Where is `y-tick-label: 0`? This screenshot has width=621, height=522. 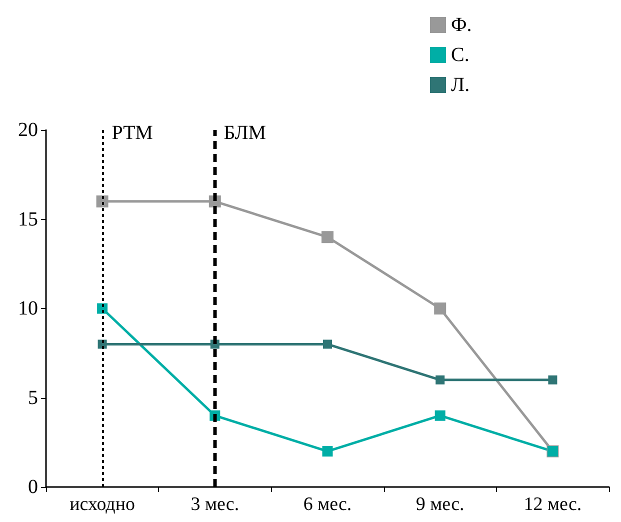
y-tick-label: 0 is located at coordinates (33, 487).